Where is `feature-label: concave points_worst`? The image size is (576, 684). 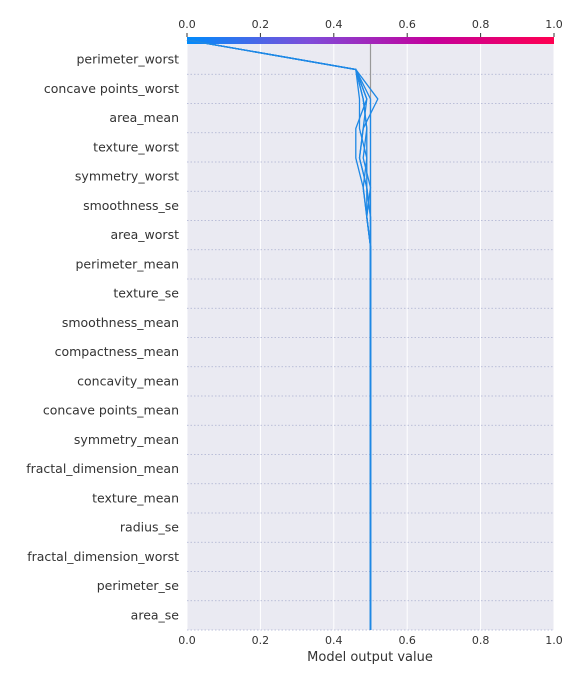 feature-label: concave points_worst is located at coordinates (111, 88).